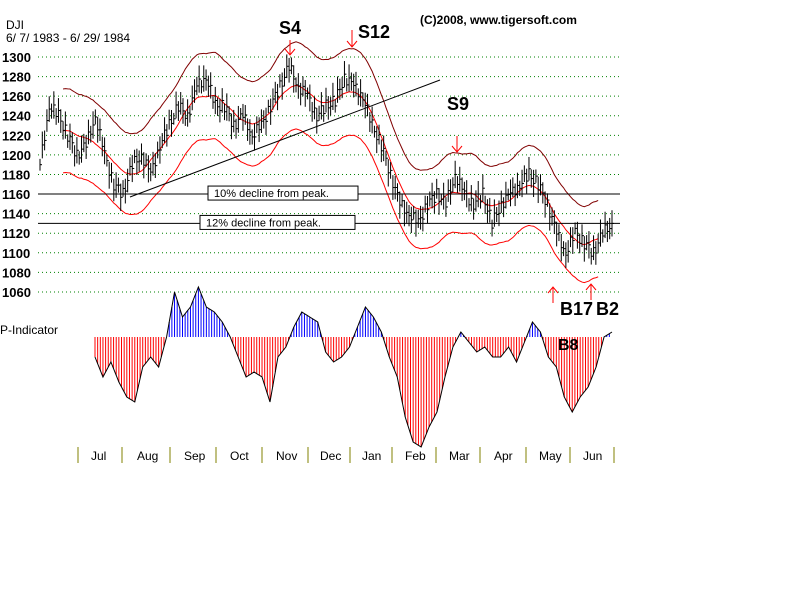 Image resolution: width=800 pixels, height=600 pixels. I want to click on trendline, so click(285, 138).